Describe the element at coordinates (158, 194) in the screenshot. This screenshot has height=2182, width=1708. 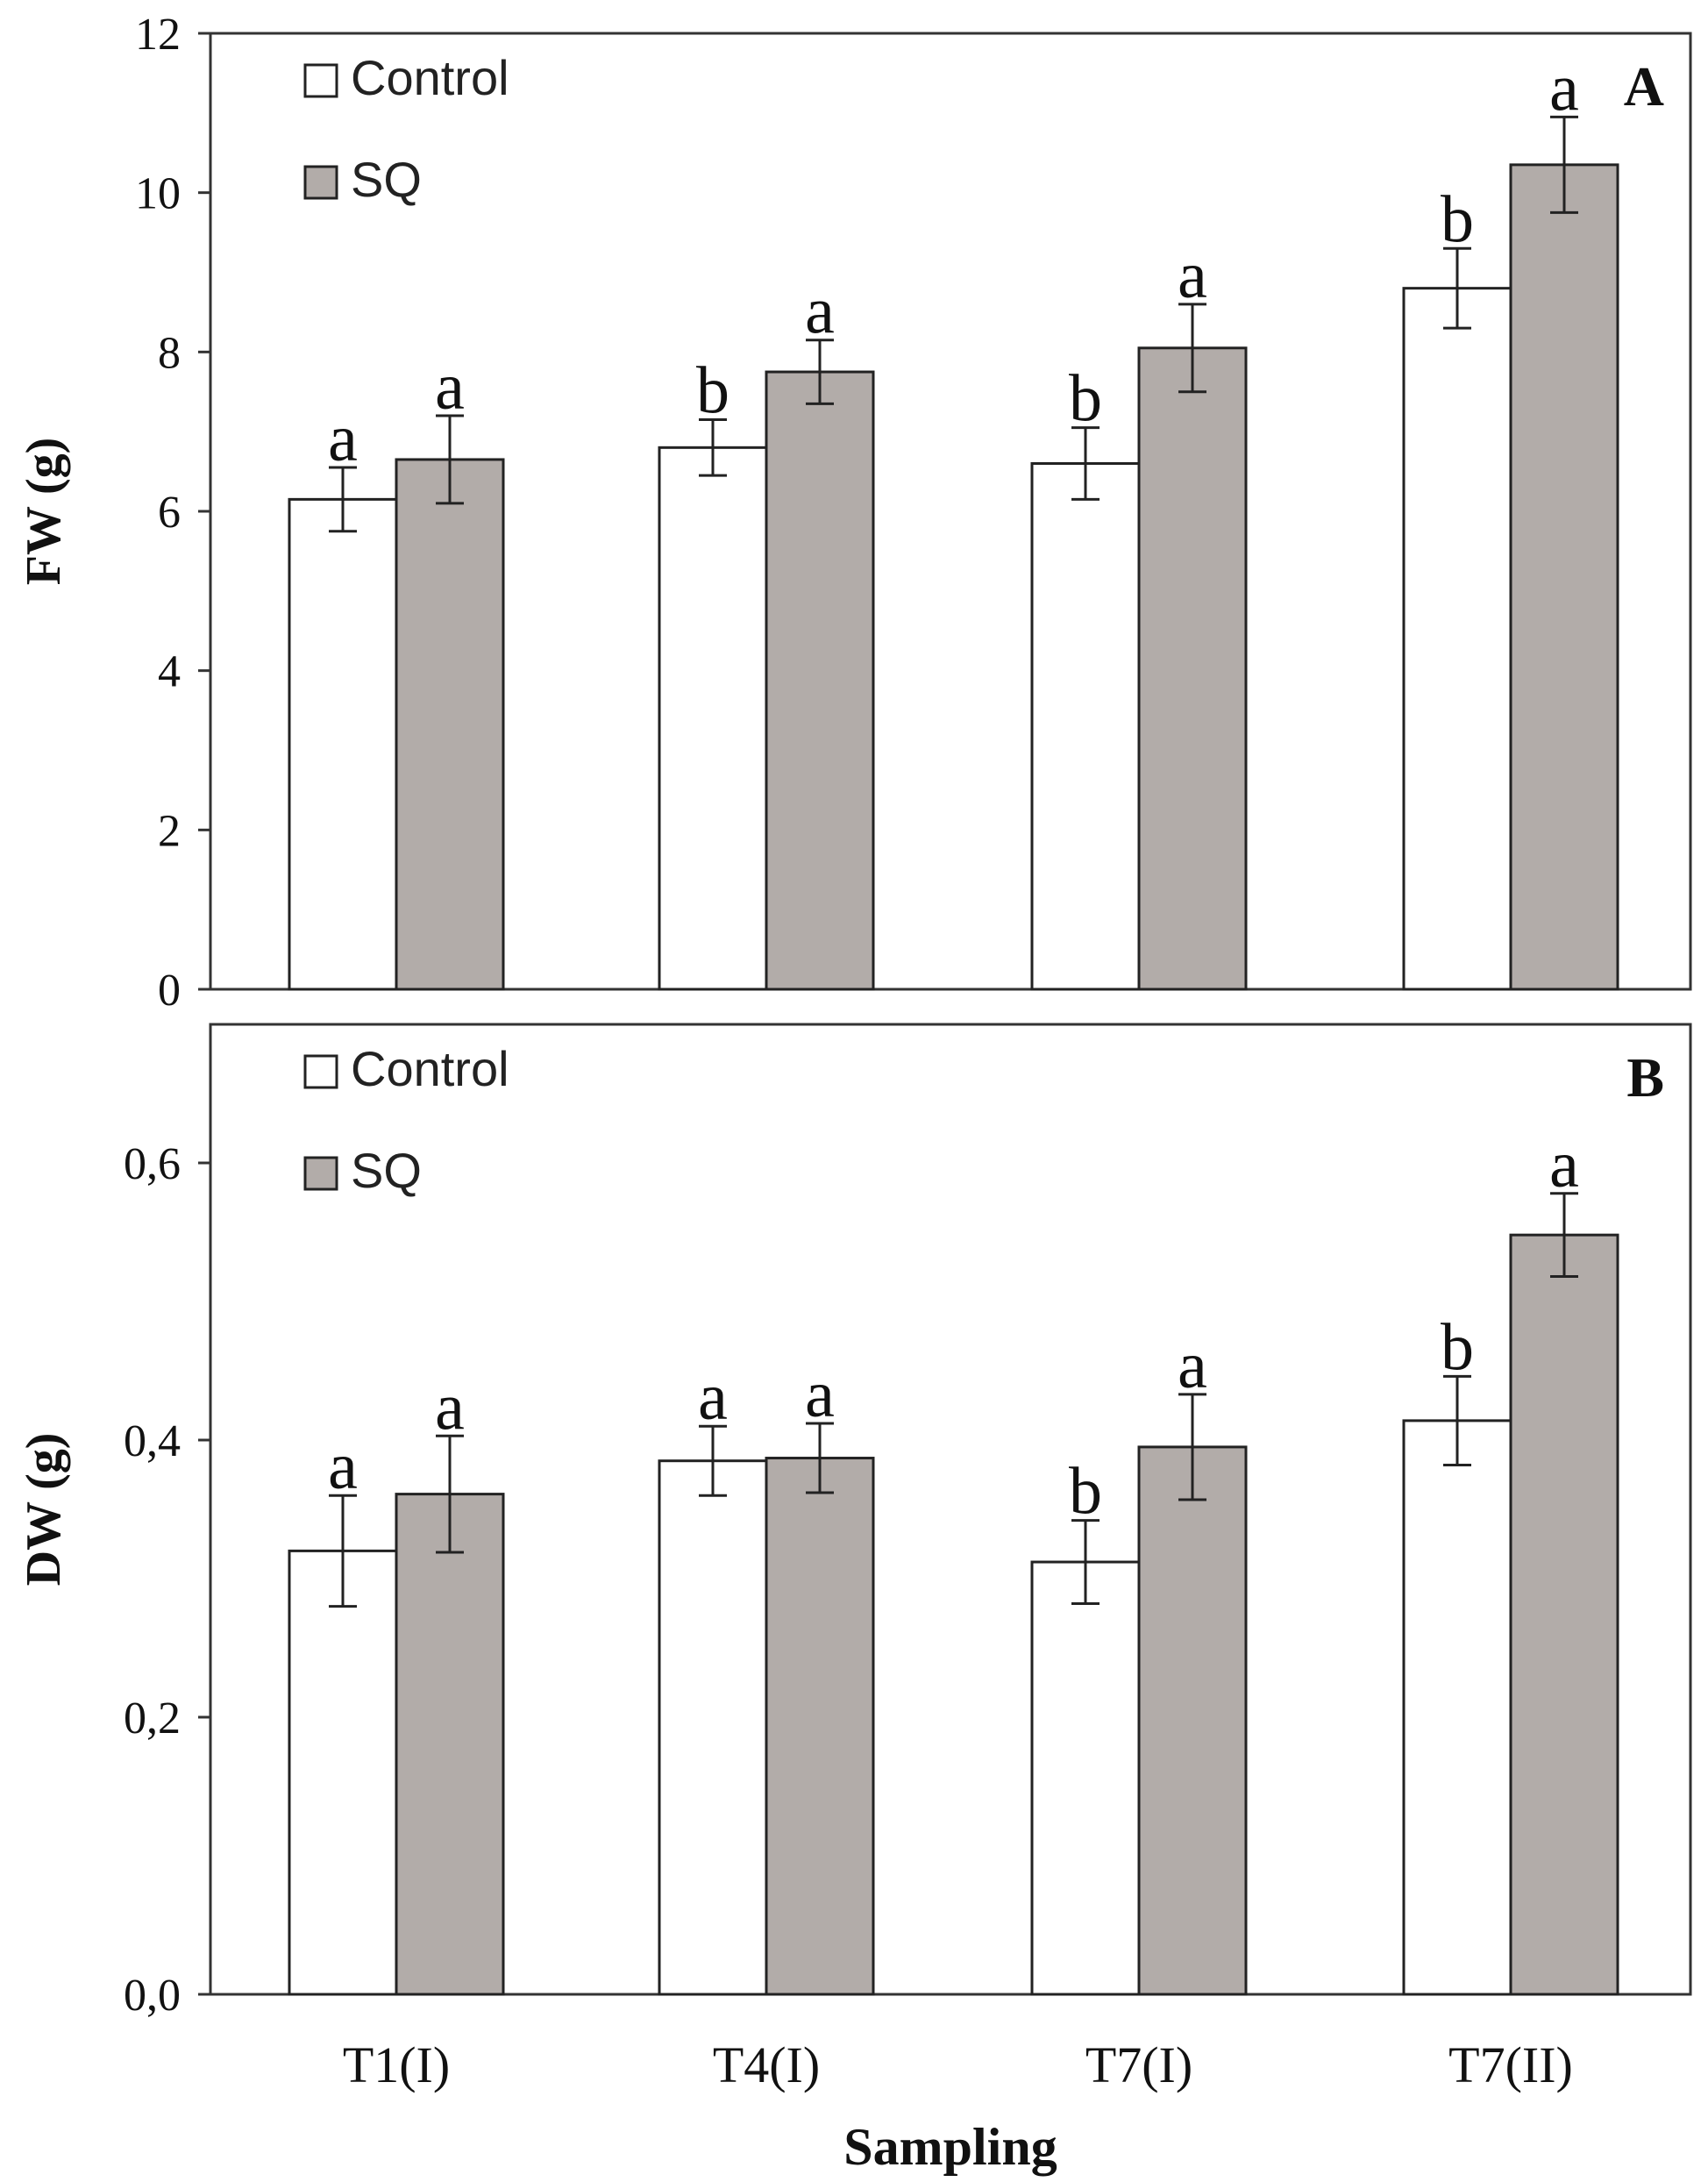
I see `panel-a-y-tick-label: 10` at that location.